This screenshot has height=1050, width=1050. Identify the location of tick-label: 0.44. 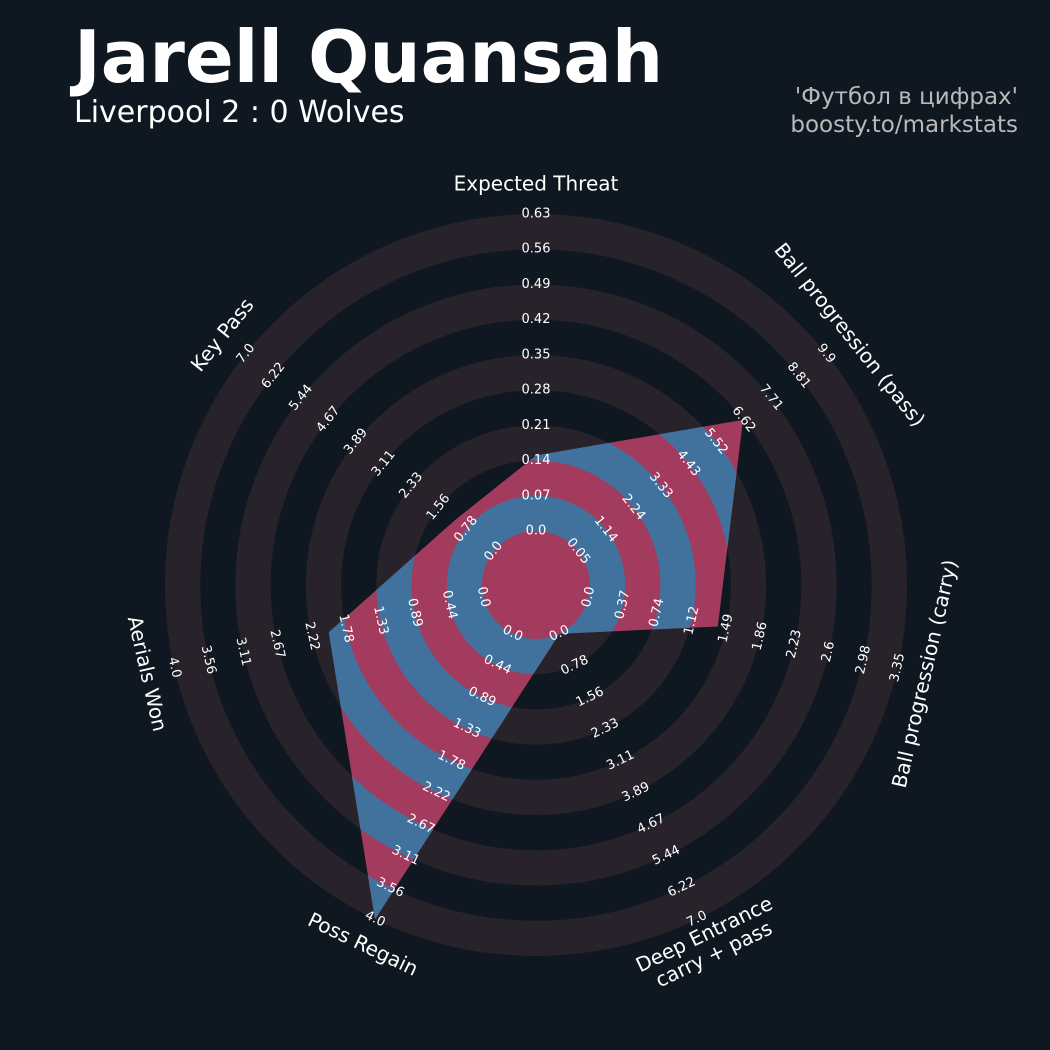
(449, 605).